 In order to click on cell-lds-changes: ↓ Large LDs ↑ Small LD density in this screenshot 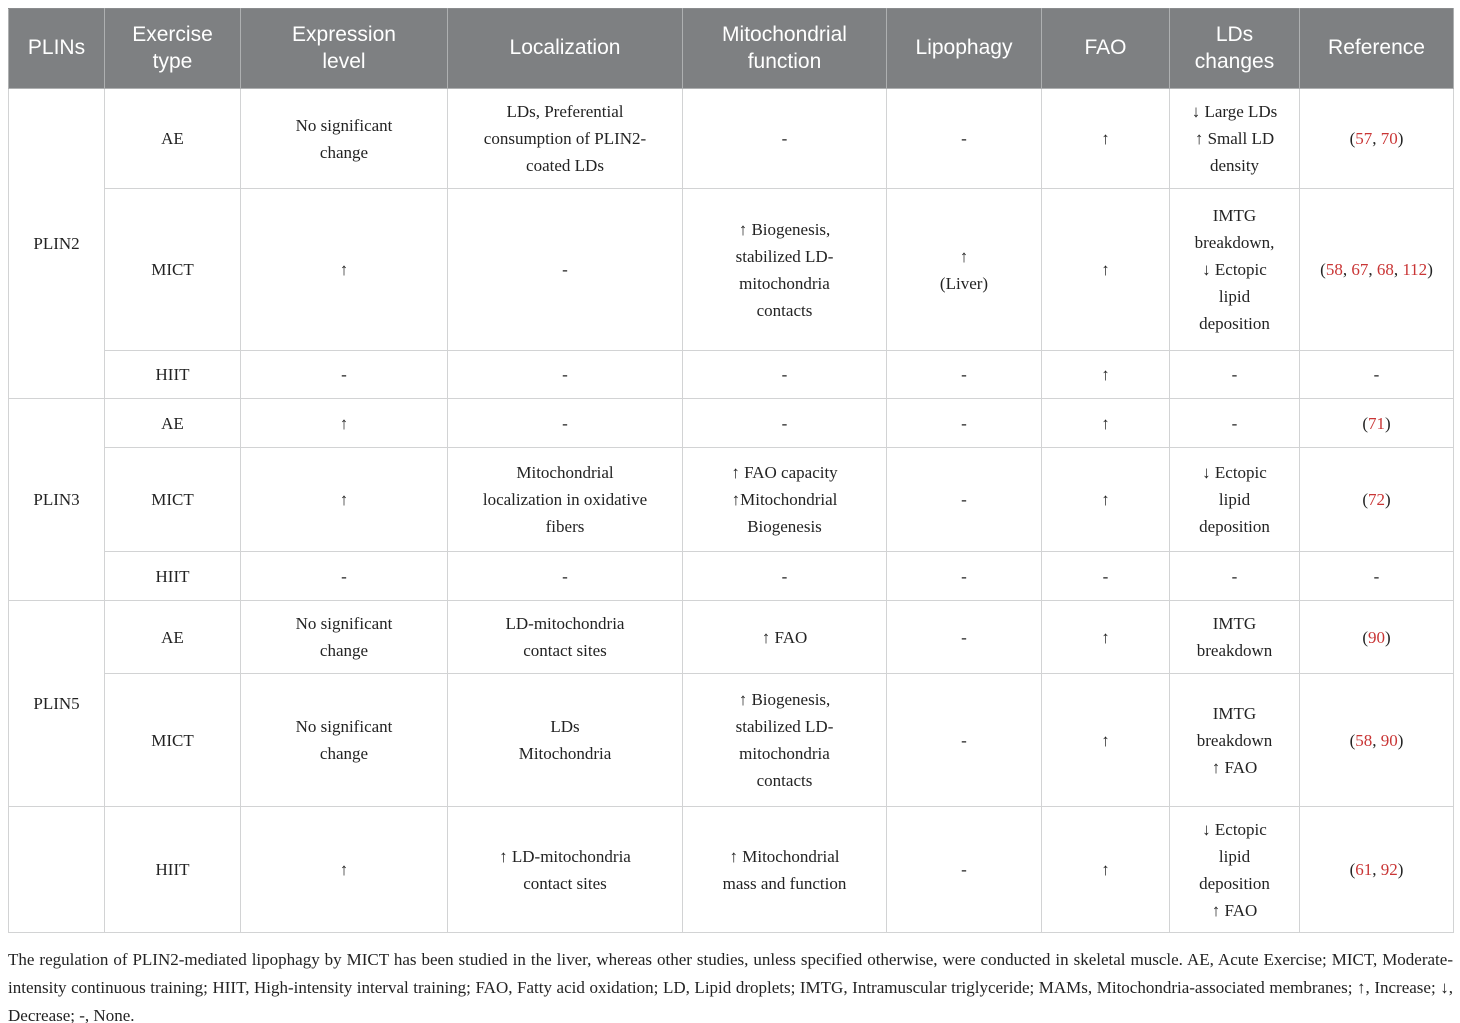, I will do `click(1234, 138)`.